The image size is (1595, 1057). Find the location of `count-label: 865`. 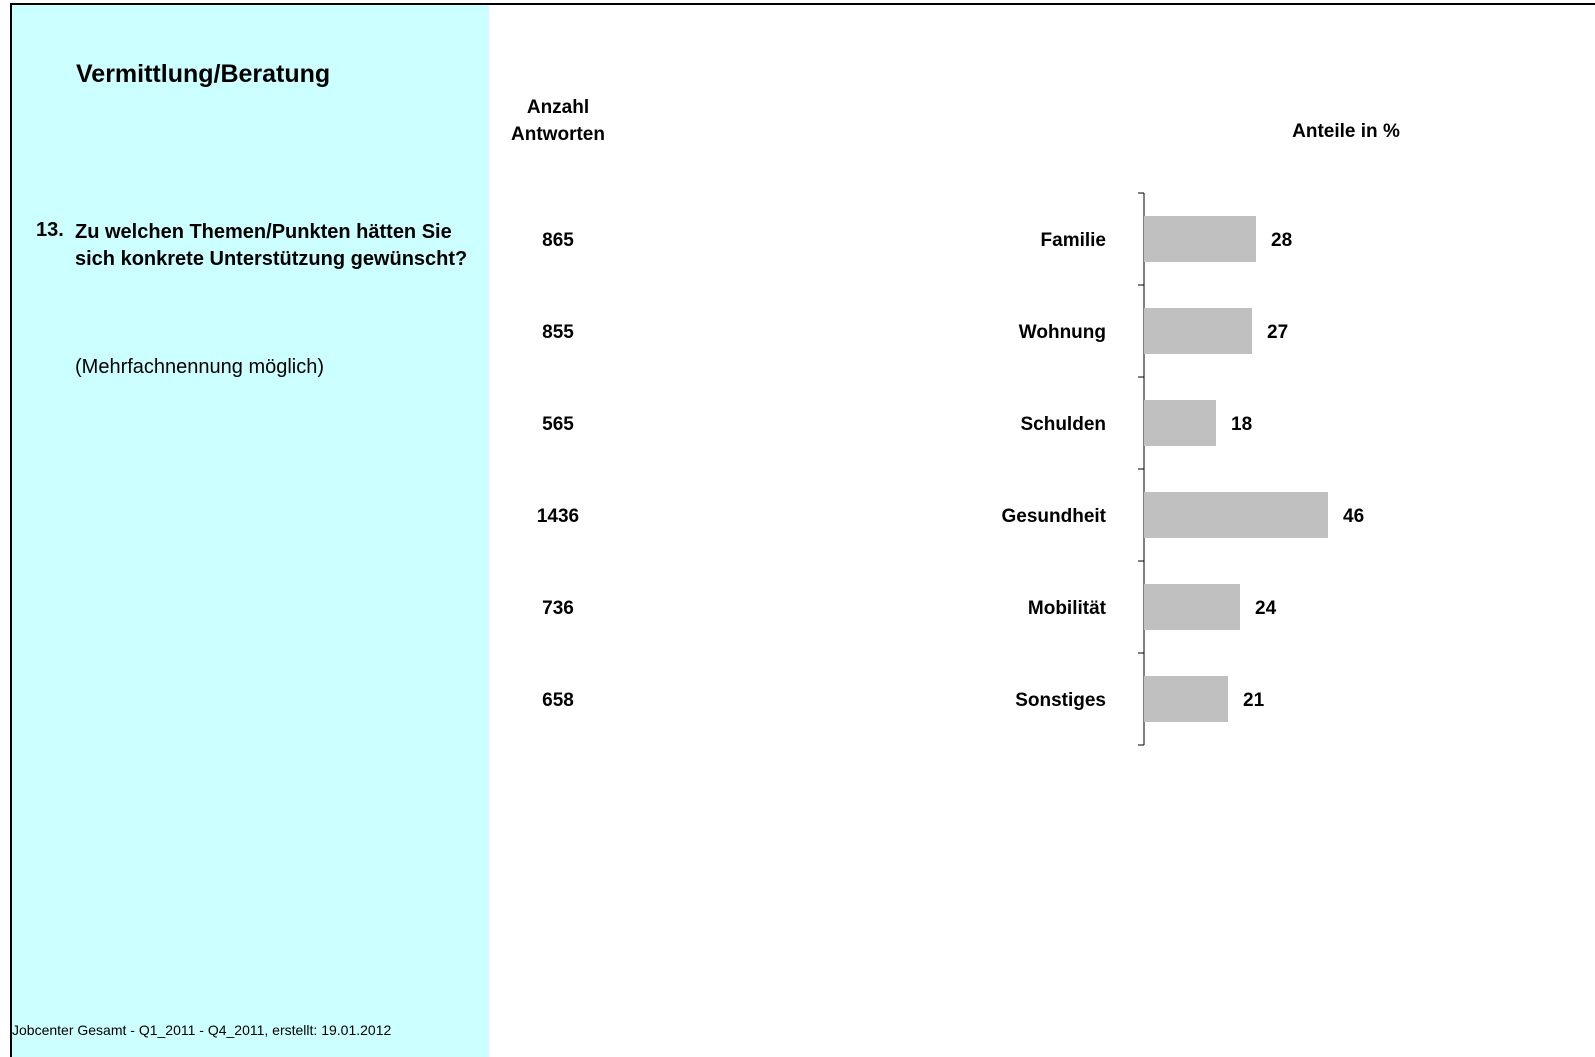

count-label: 865 is located at coordinates (558, 240).